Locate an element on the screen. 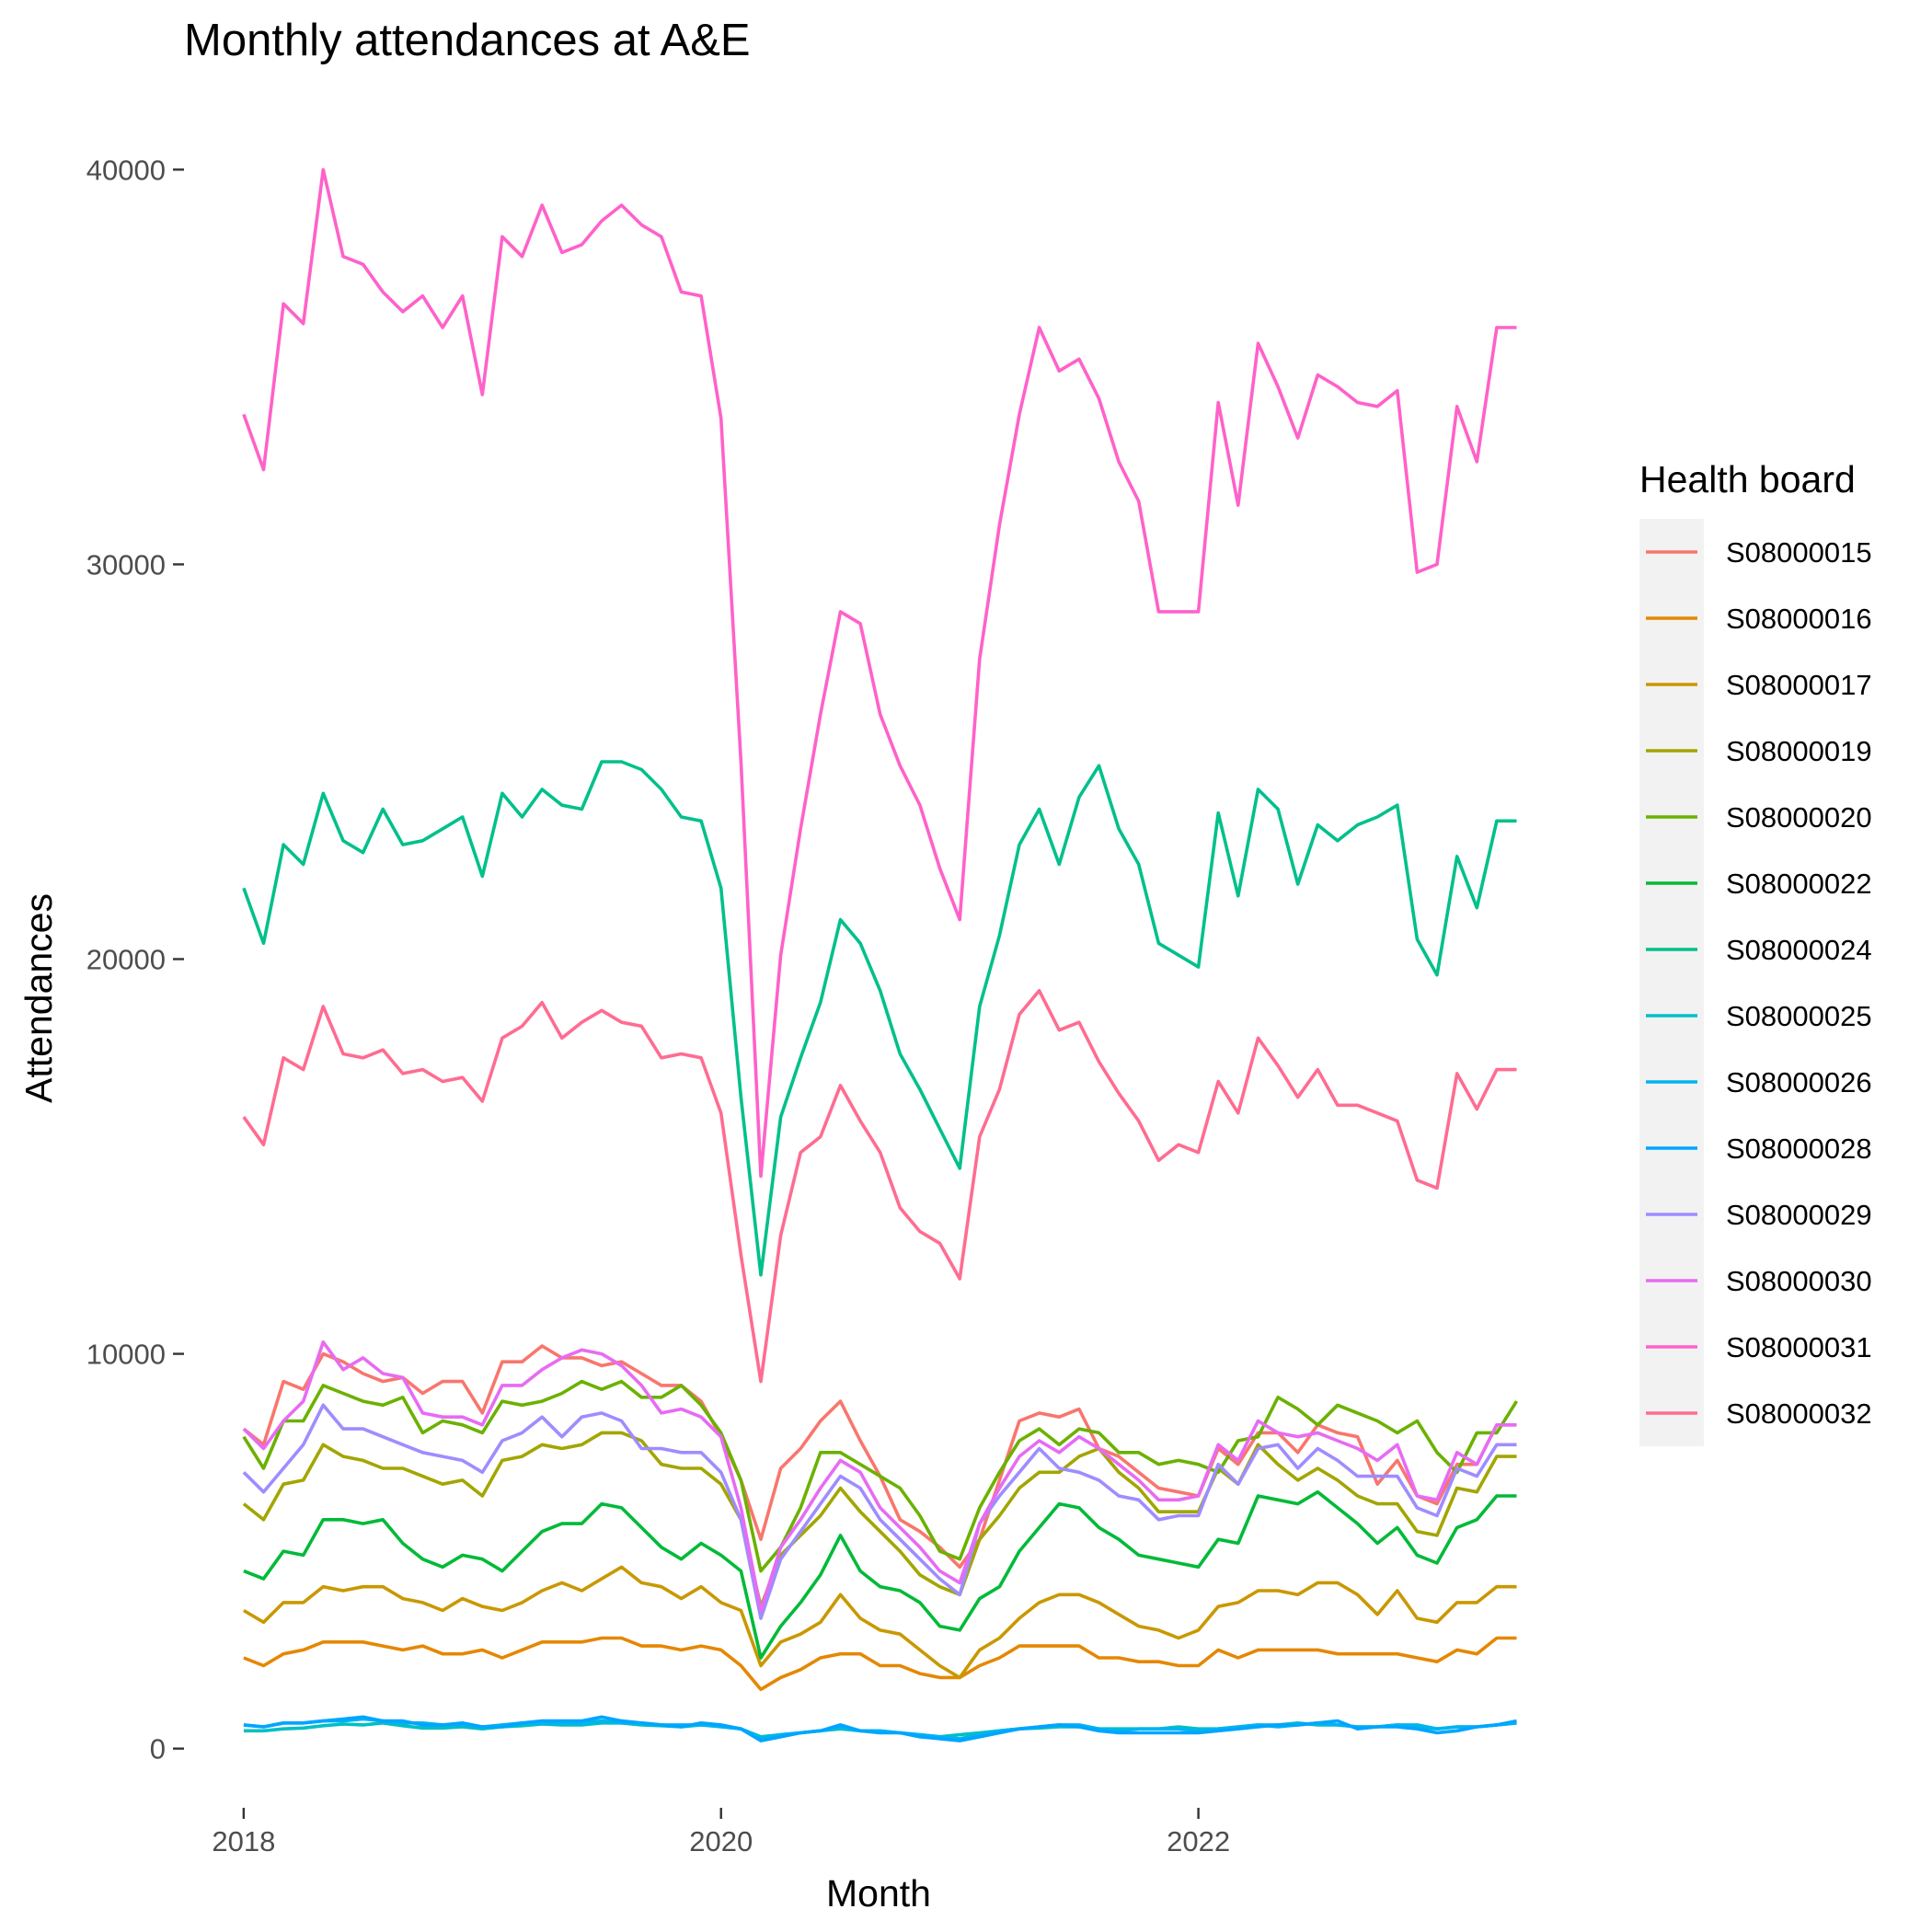  series-line-S08000017 is located at coordinates (879, 1622).